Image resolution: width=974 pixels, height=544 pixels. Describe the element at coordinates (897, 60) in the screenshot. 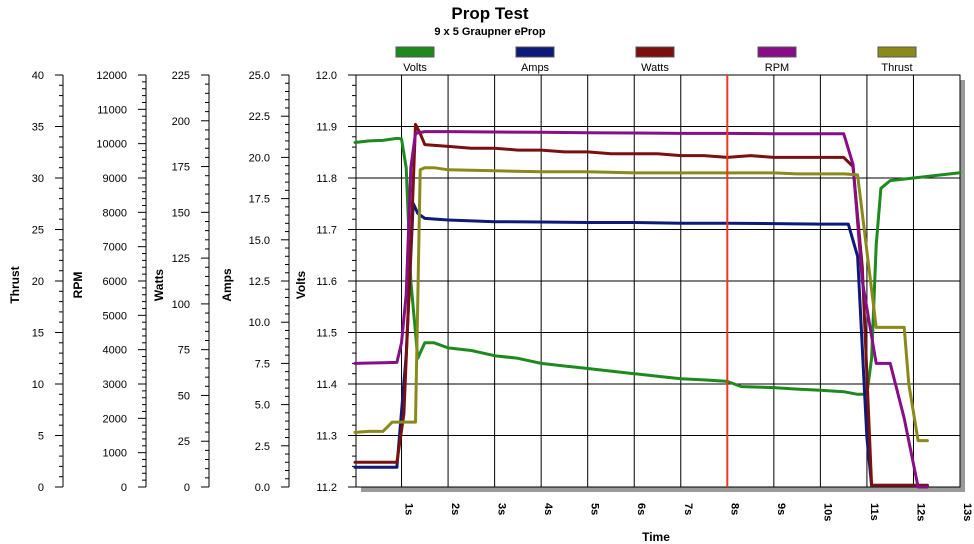

I see `legend-item-thrust: Thrust` at that location.